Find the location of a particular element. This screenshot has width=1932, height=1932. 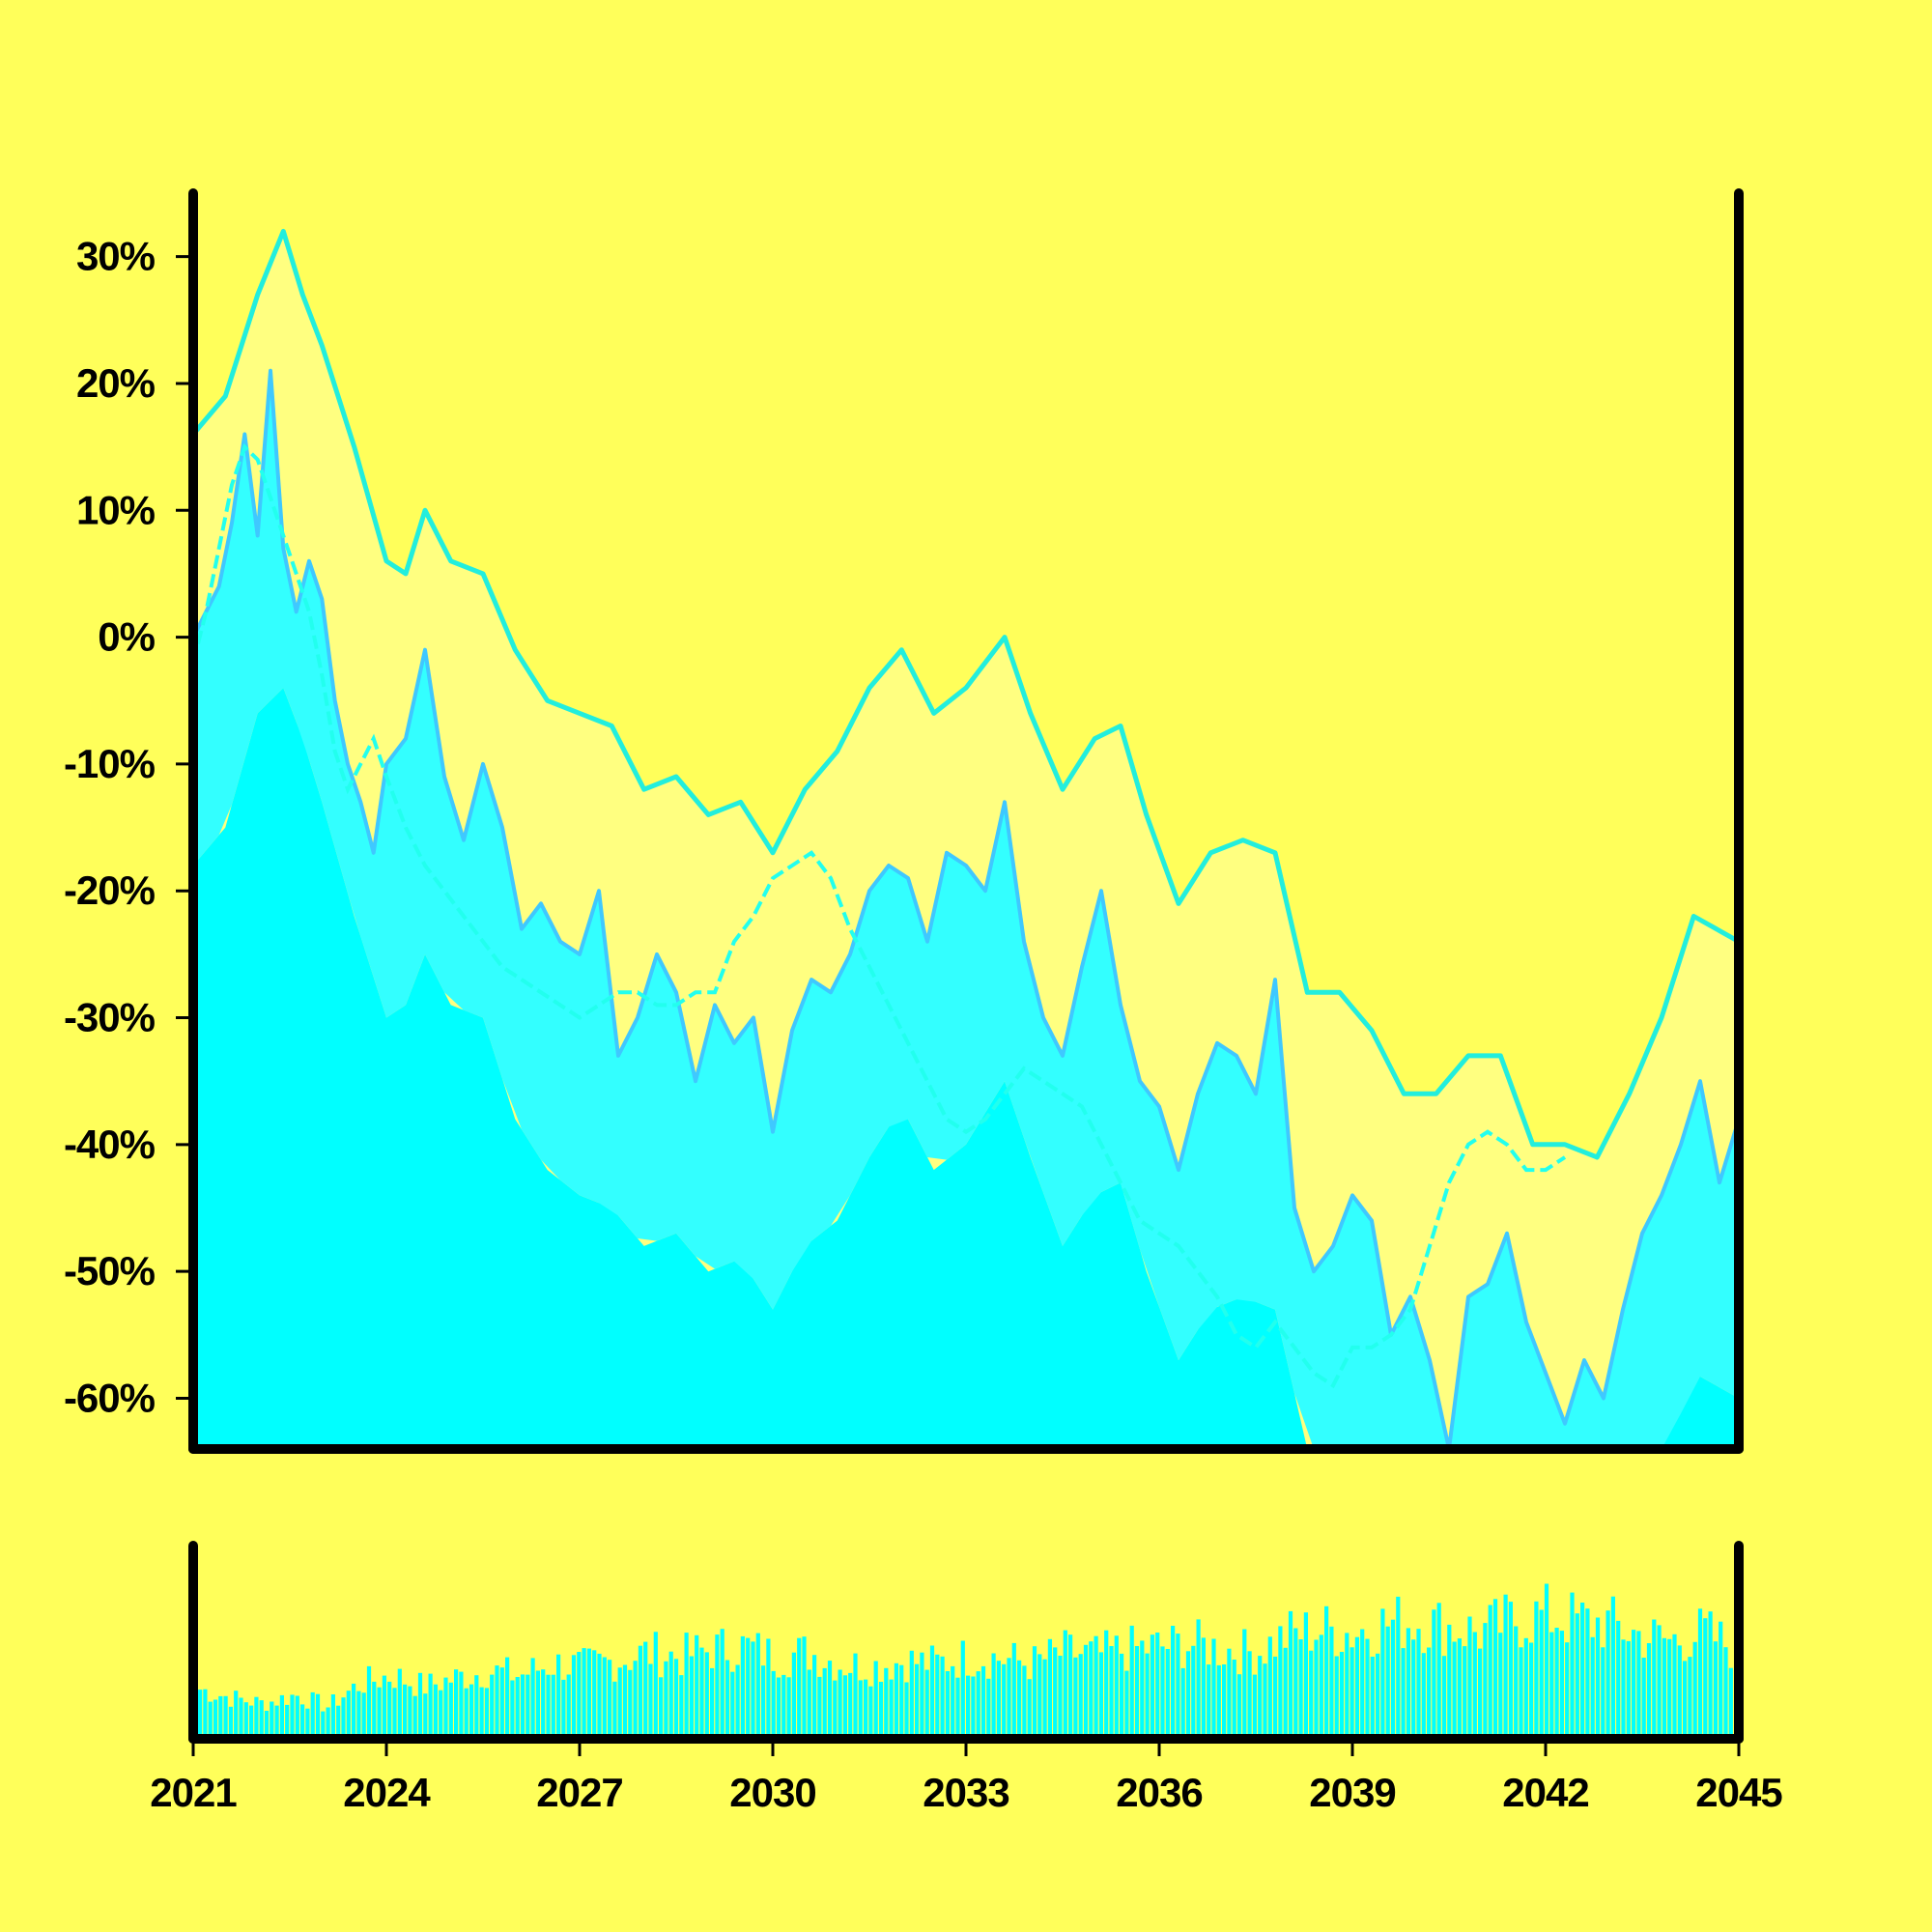

y-tick-label: 30% is located at coordinates (116, 256).